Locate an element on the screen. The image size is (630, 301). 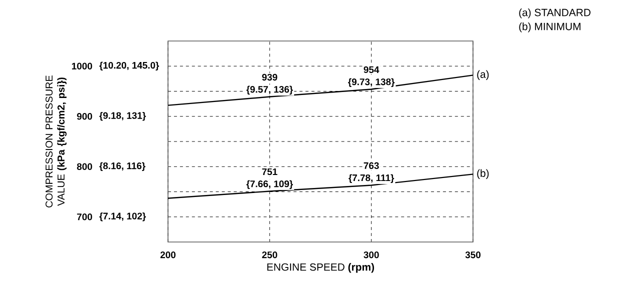
text: {7.14, 102} is located at coordinates (122, 217).